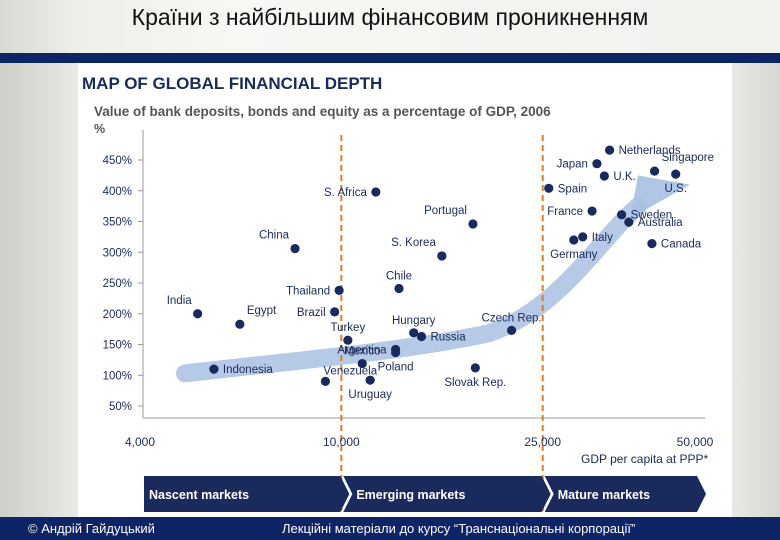 Image resolution: width=780 pixels, height=540 pixels. I want to click on y-tick-label: 450%, so click(117, 161).